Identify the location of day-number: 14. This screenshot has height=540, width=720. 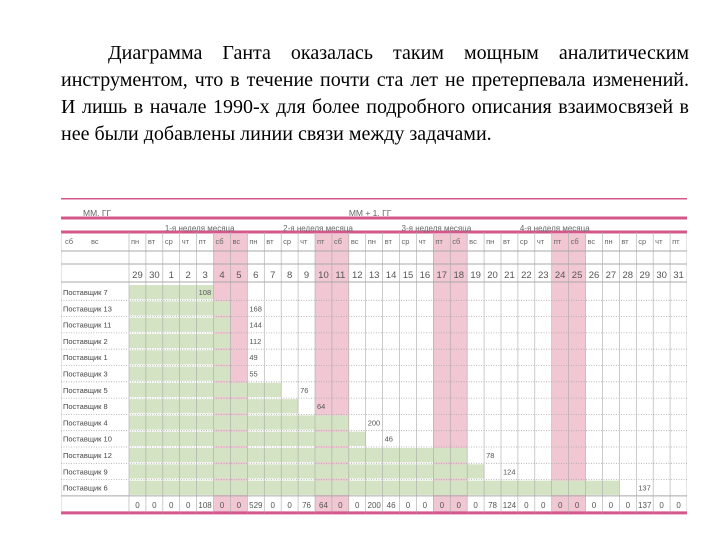
(391, 275).